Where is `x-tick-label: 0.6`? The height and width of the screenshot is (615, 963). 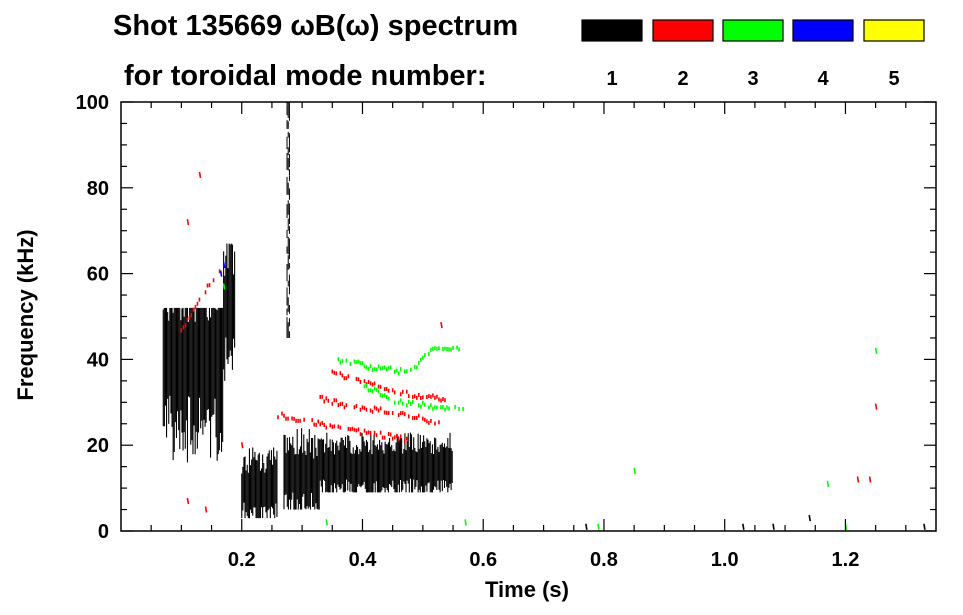 x-tick-label: 0.6 is located at coordinates (483, 560).